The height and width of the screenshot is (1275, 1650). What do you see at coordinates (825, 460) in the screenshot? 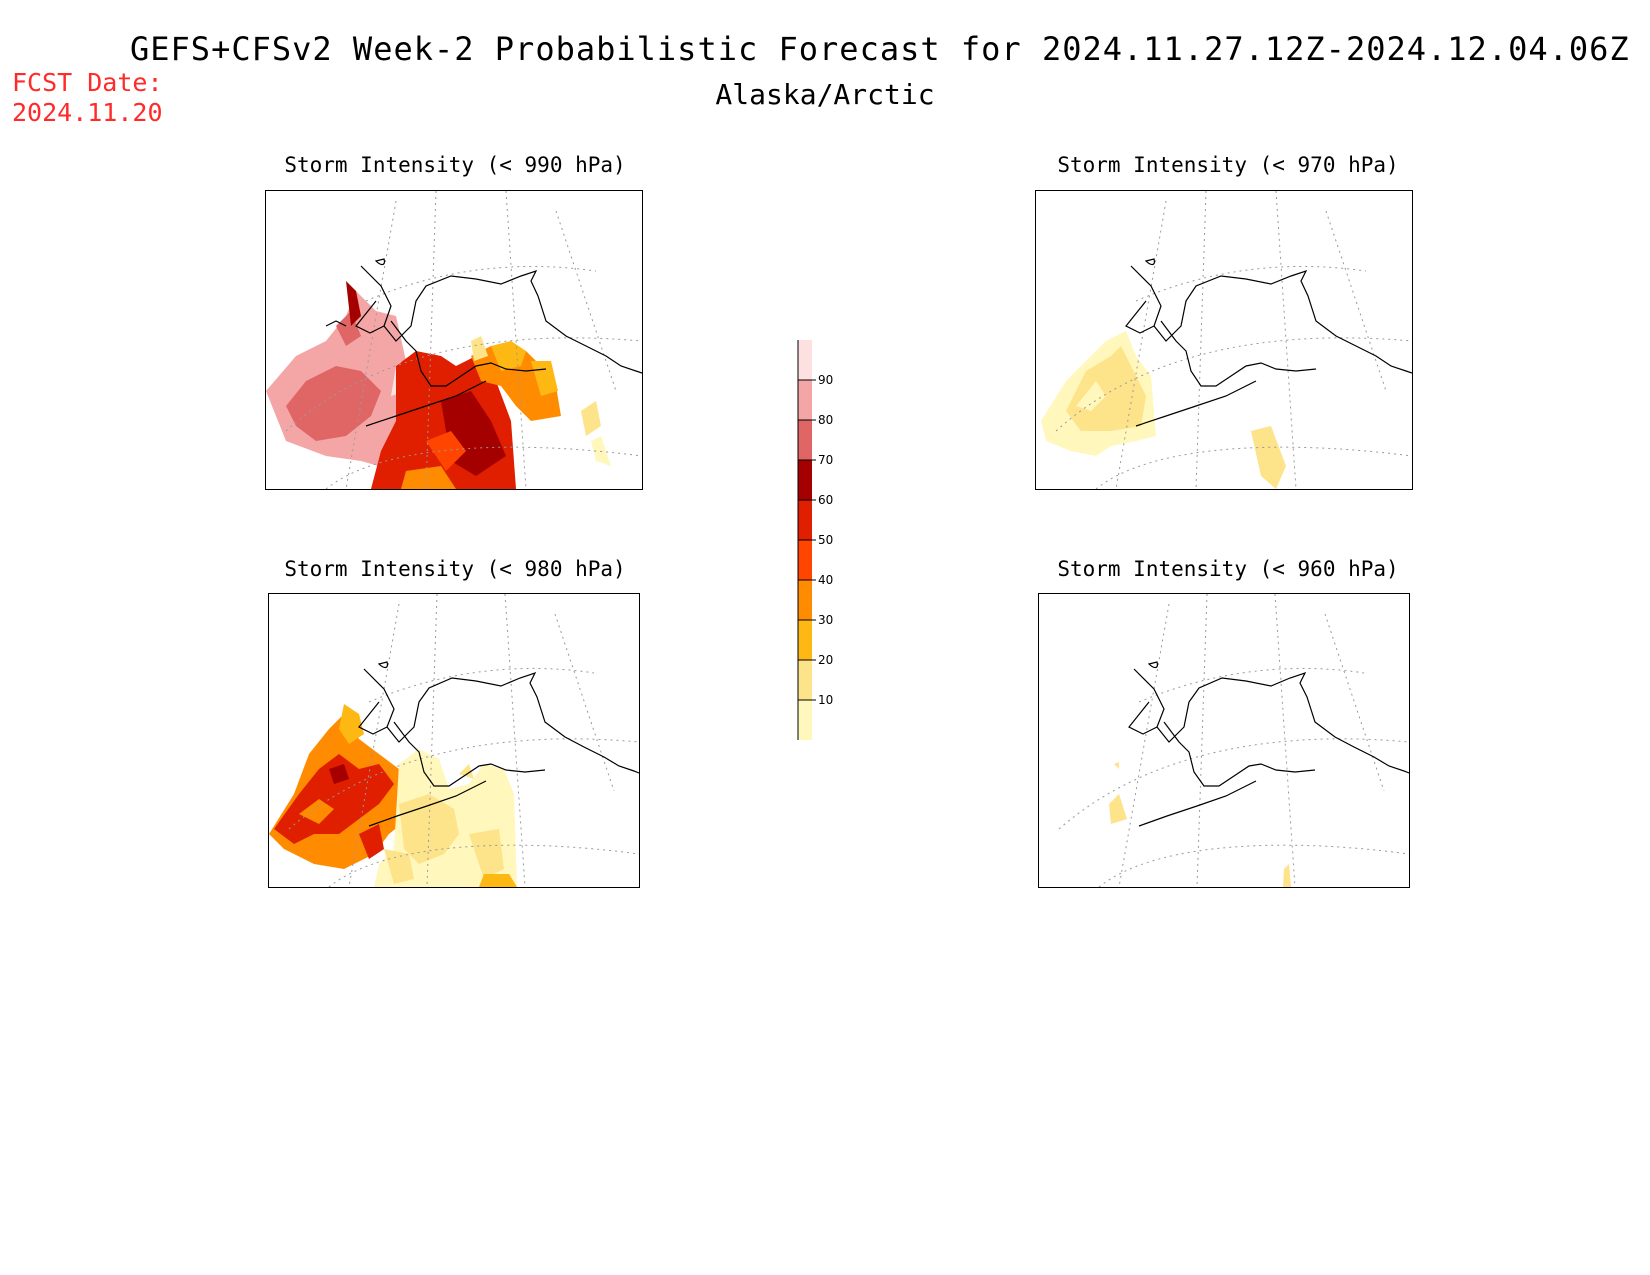
I see `colorbar-tick-label: 70` at bounding box center [825, 460].